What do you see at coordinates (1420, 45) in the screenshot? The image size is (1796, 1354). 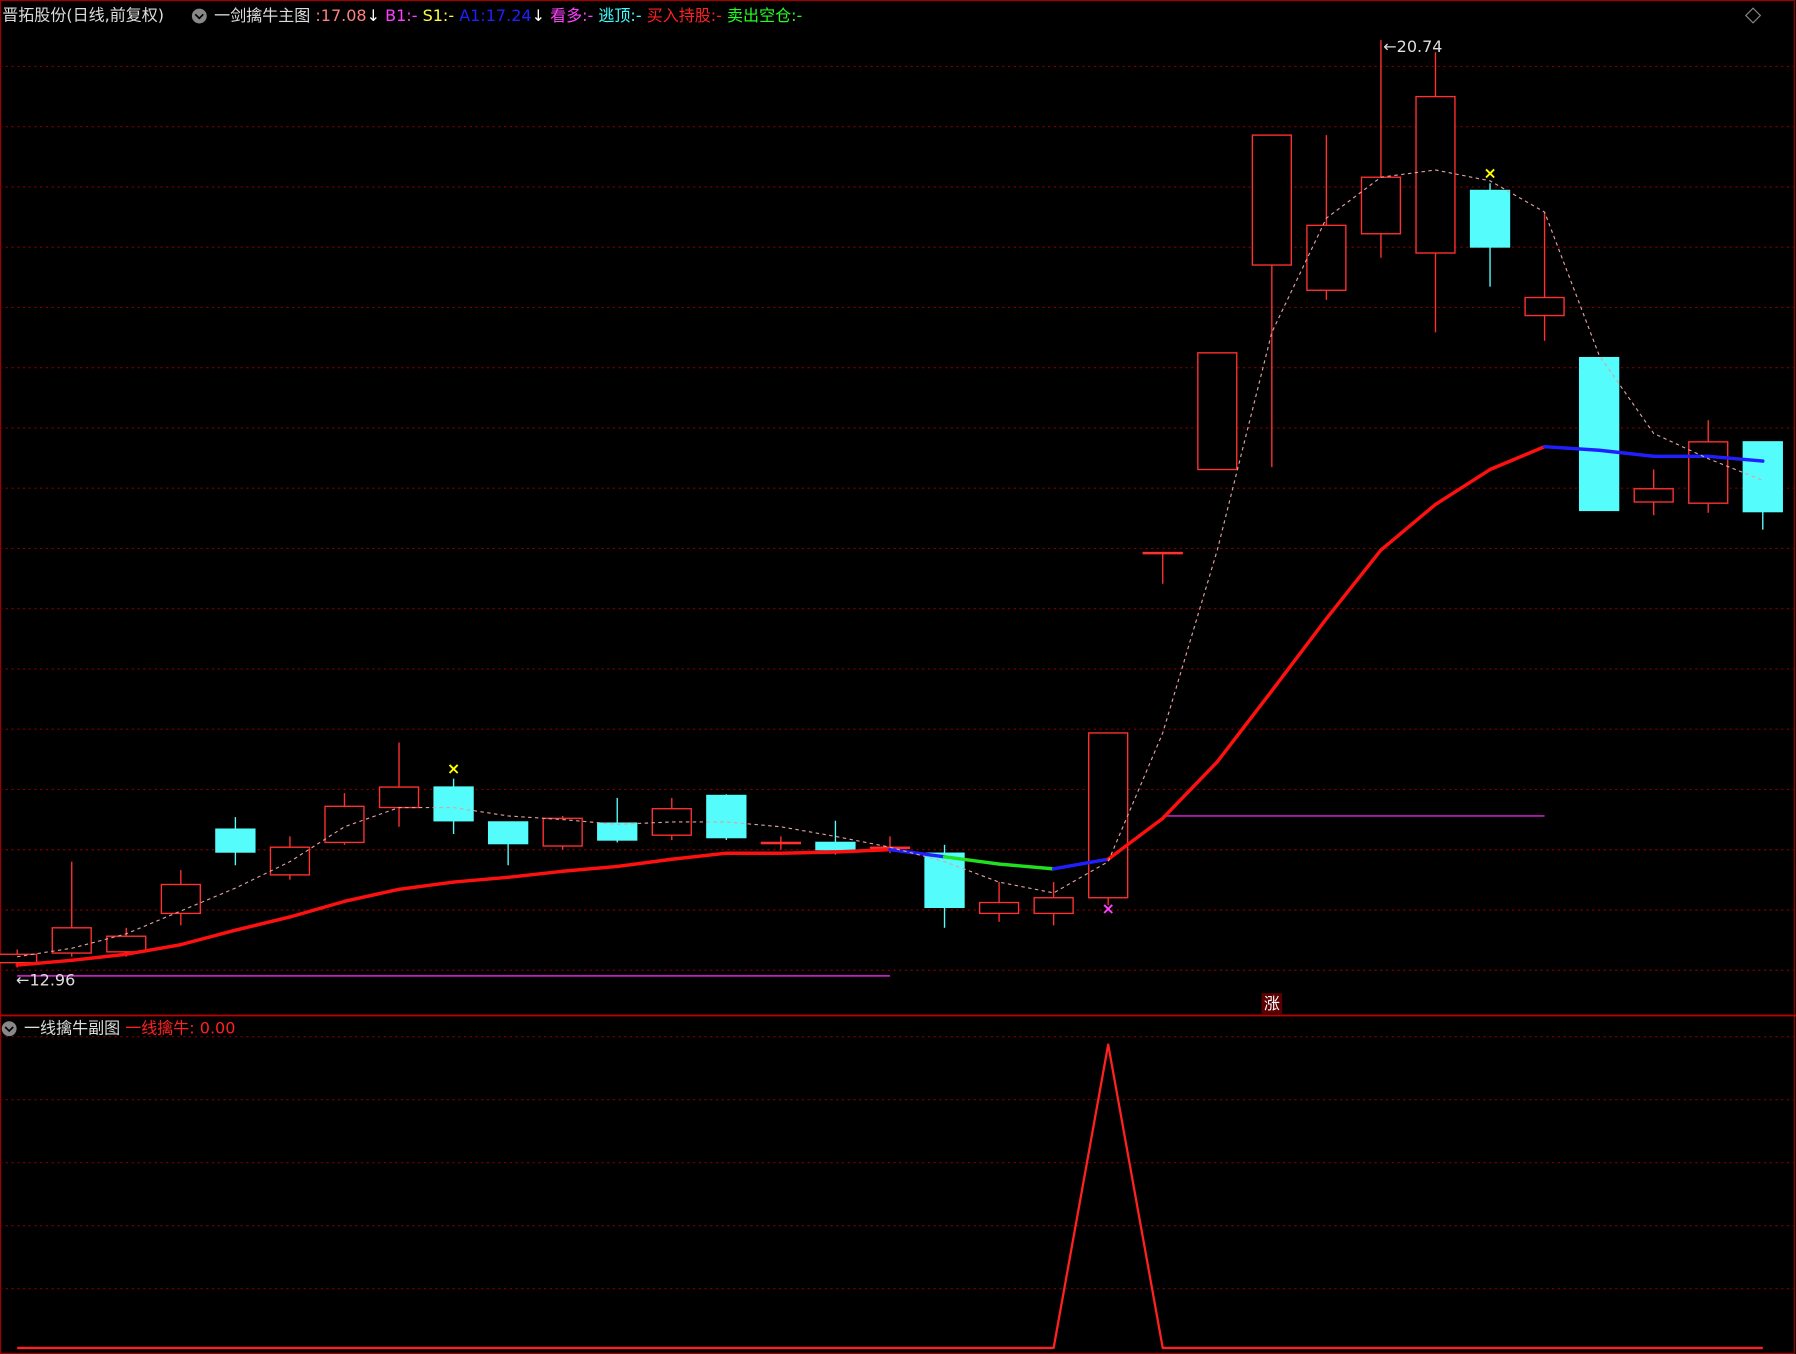 I see `high-label-value: 20.74` at bounding box center [1420, 45].